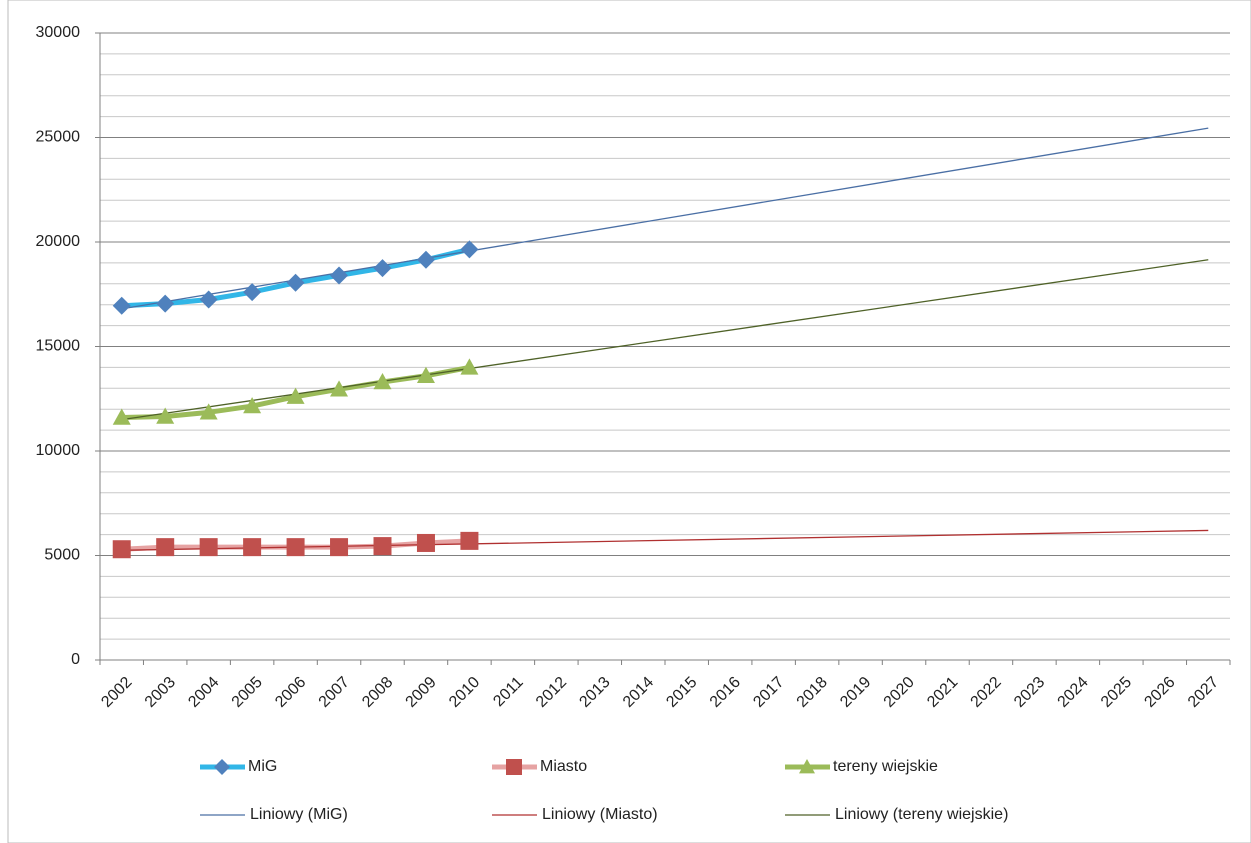 The image size is (1251, 843). I want to click on legend-label: MiG, so click(262, 766).